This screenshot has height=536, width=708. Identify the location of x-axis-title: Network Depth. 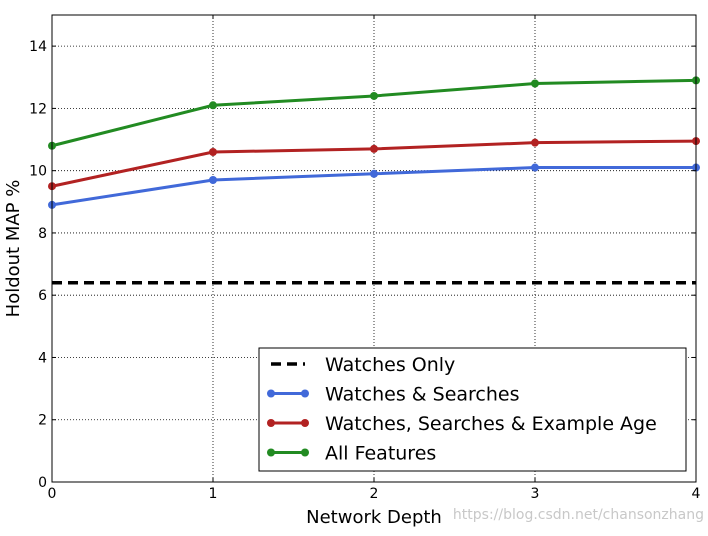
(374, 517).